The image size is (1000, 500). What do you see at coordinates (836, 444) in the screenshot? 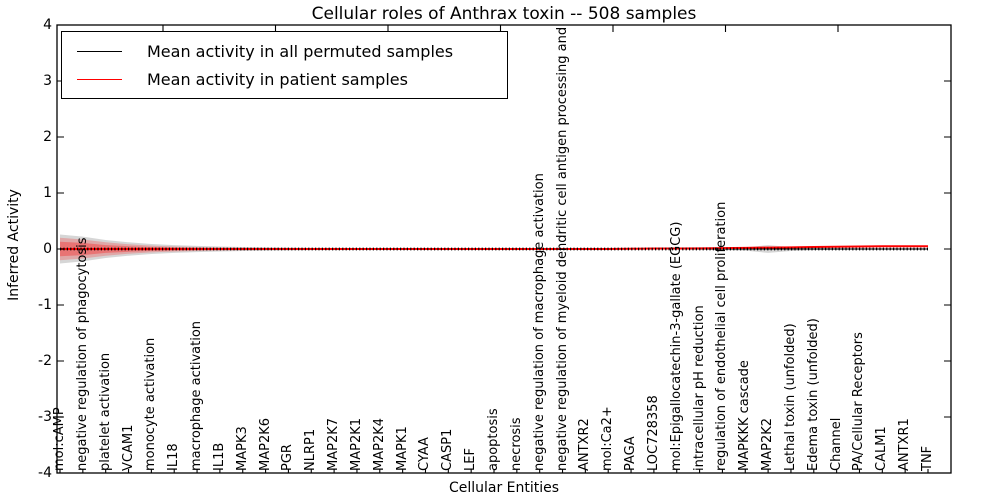
I see `x-tick-label: Channel` at bounding box center [836, 444].